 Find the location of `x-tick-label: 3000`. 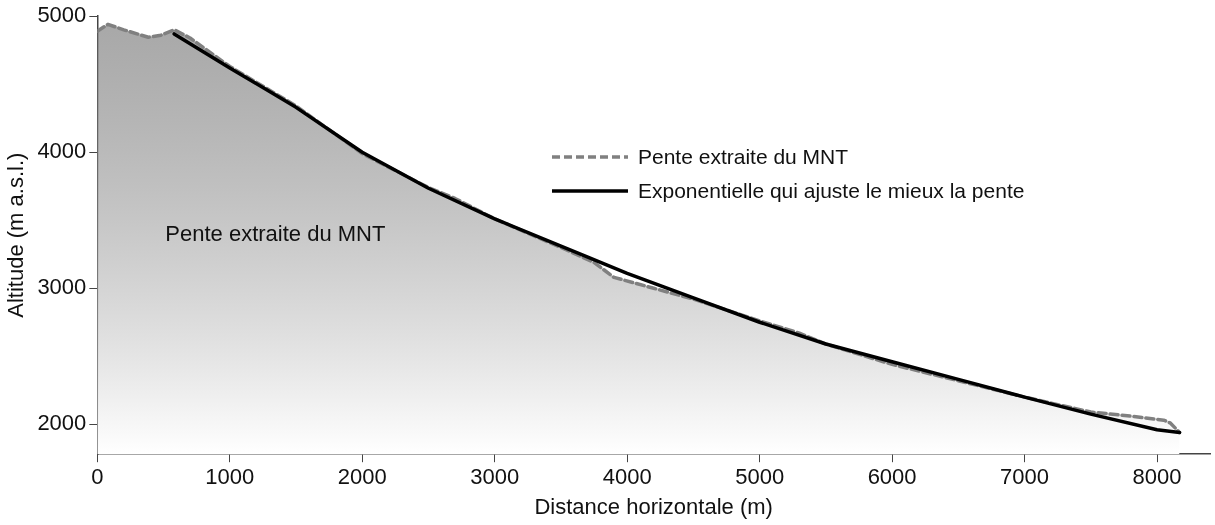

x-tick-label: 3000 is located at coordinates (495, 477).